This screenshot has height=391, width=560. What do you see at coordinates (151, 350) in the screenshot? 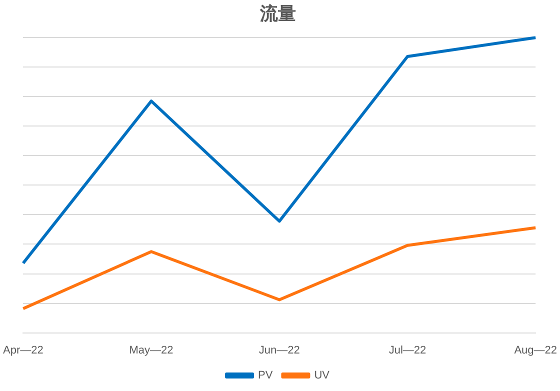
I see `x-tick-label: May—22` at bounding box center [151, 350].